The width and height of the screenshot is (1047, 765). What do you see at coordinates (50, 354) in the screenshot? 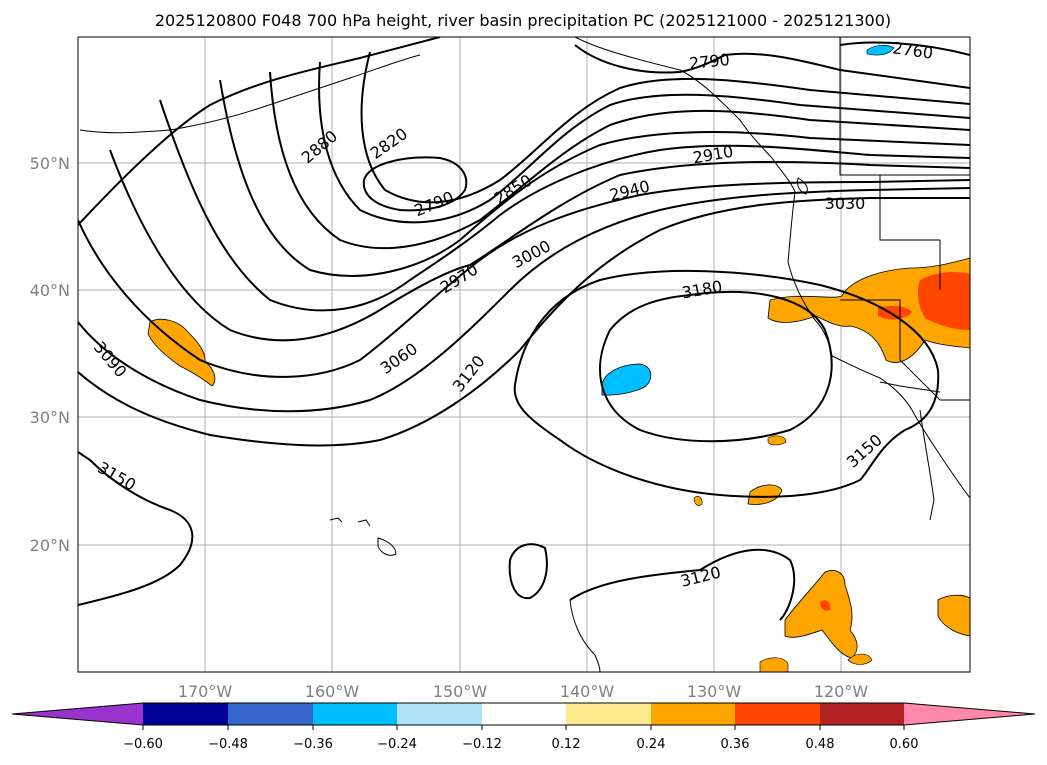
I see `latitude-labels: 50°N 40°N 30°N 20°N` at bounding box center [50, 354].